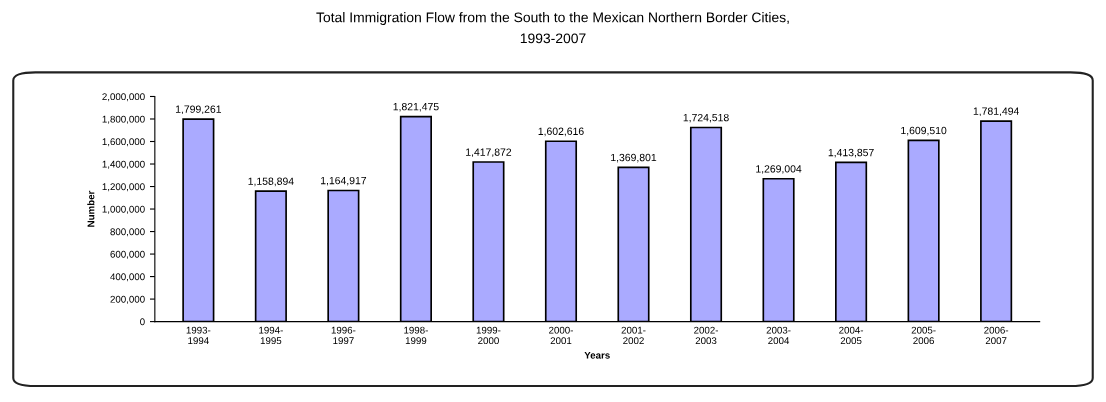 The width and height of the screenshot is (1106, 402). Describe the element at coordinates (127, 299) in the screenshot. I see `y-tick-label: 200,000` at that location.